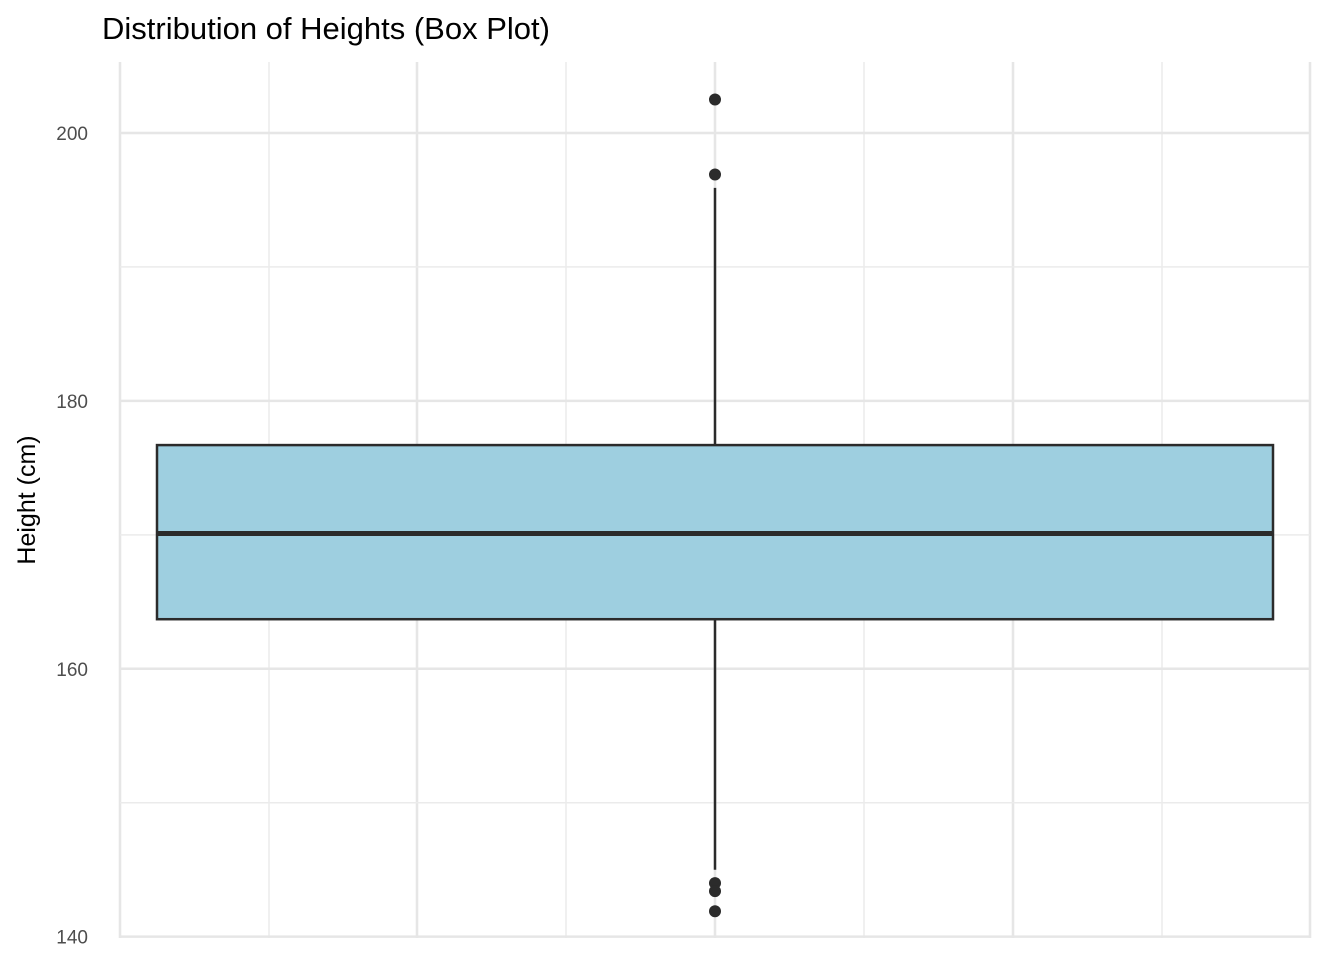  What do you see at coordinates (715, 505) in the screenshot?
I see `outlier-points` at bounding box center [715, 505].